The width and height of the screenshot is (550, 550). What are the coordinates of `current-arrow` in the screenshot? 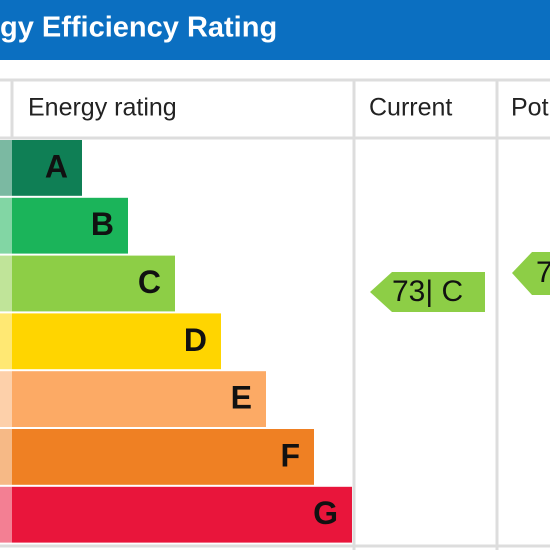 It's located at (427, 292).